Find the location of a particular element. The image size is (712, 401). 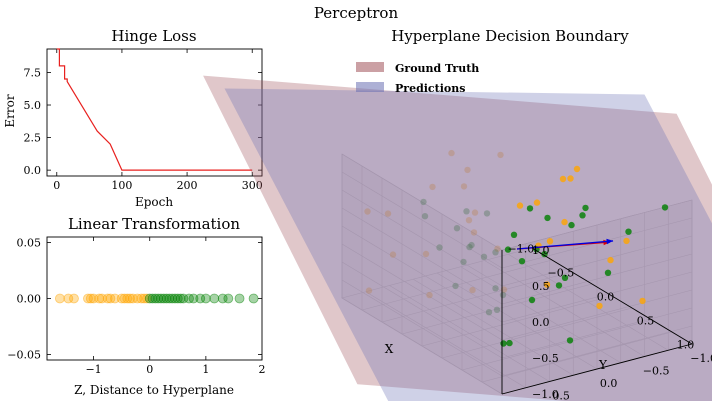

hyperplane-legend: Ground Truth Predictions is located at coordinates (417, 78).